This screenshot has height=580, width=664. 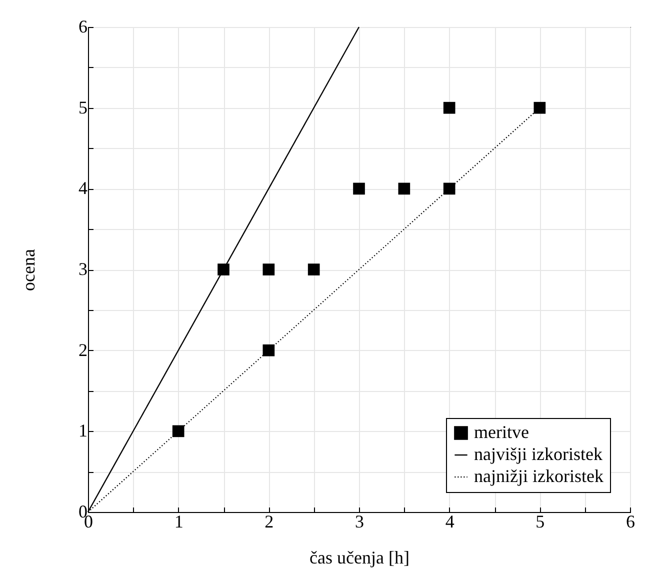 What do you see at coordinates (179, 522) in the screenshot?
I see `x-tick-label: 1` at bounding box center [179, 522].